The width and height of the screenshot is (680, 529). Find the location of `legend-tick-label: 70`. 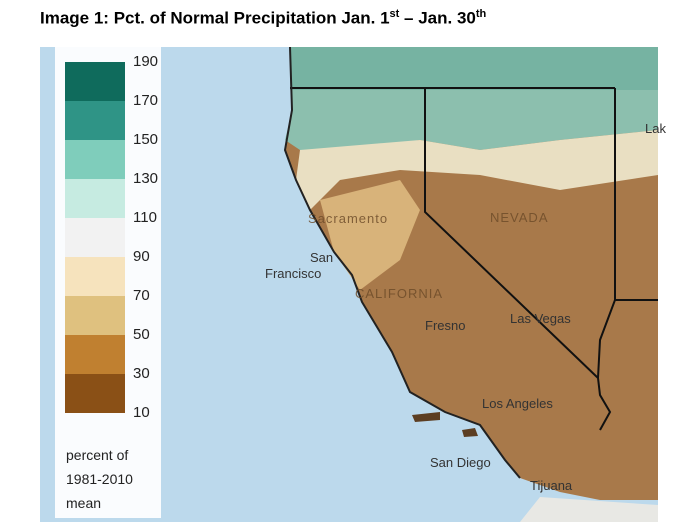

legend-tick-label: 70 is located at coordinates (141, 295).